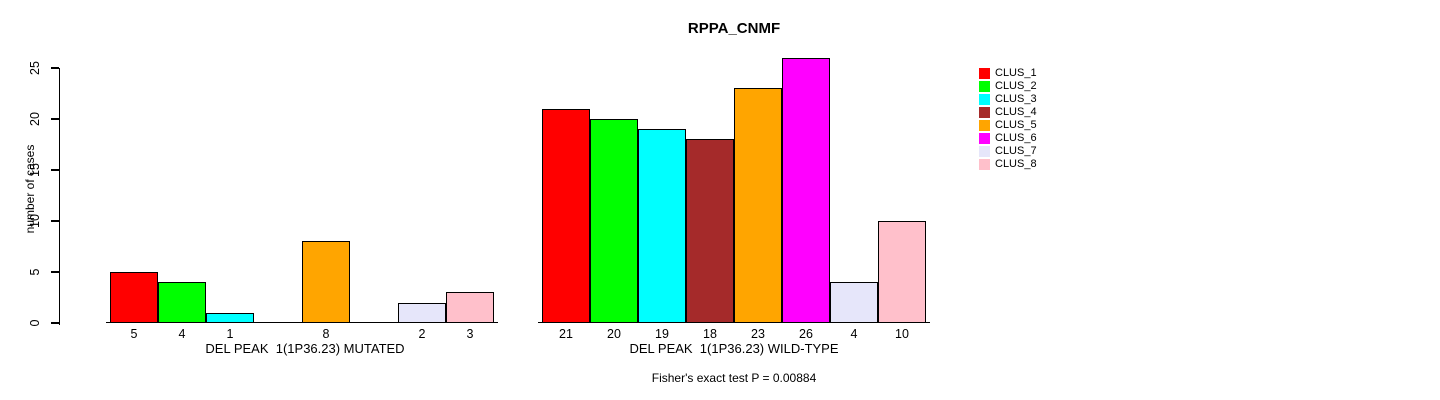  What do you see at coordinates (806, 334) in the screenshot?
I see `bar-value-label: 26` at bounding box center [806, 334].